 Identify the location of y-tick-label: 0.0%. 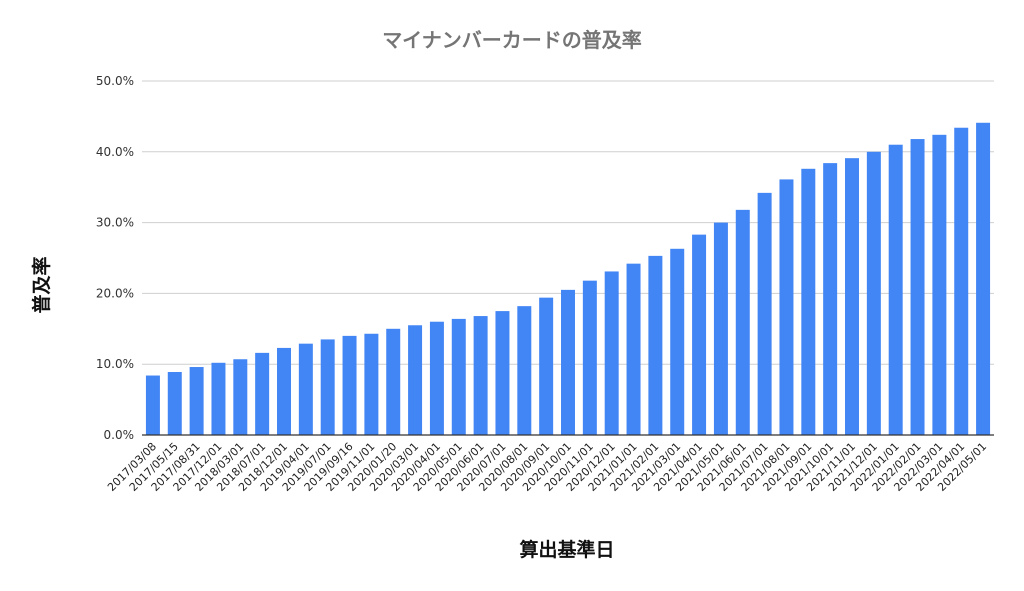
(119, 435).